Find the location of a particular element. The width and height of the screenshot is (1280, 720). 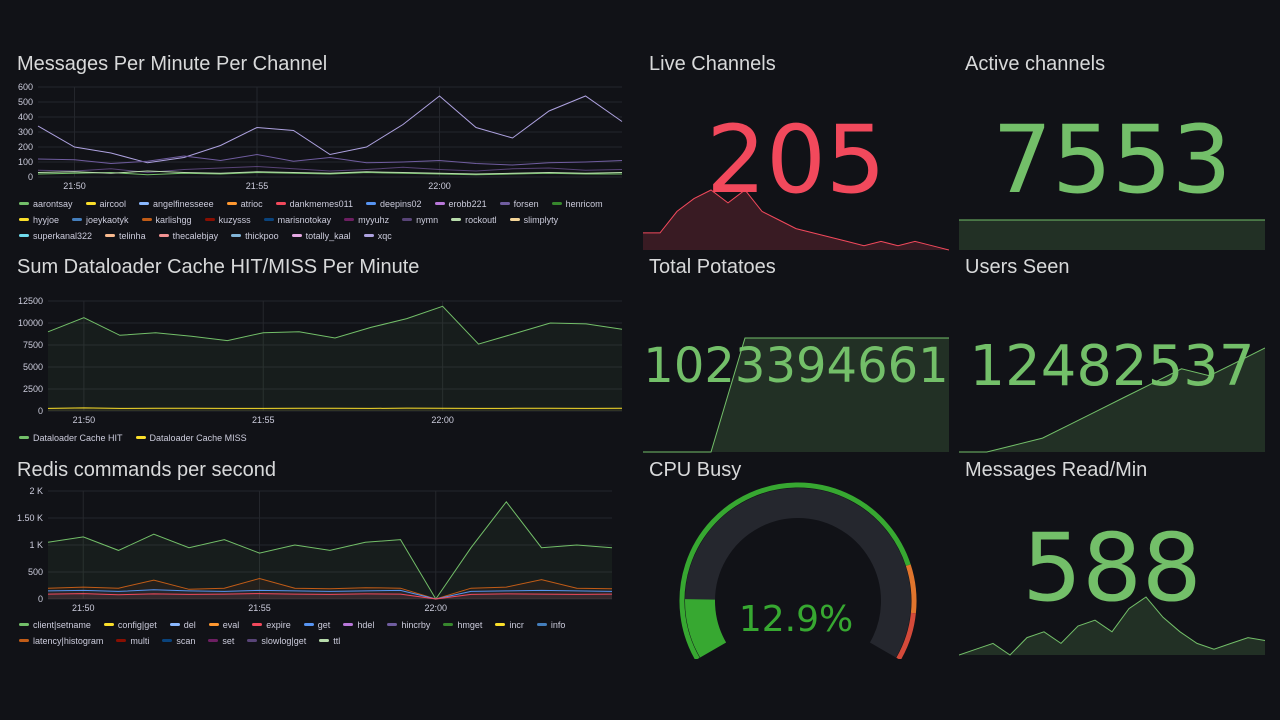

legend-item: thecalebjay is located at coordinates (188, 236).